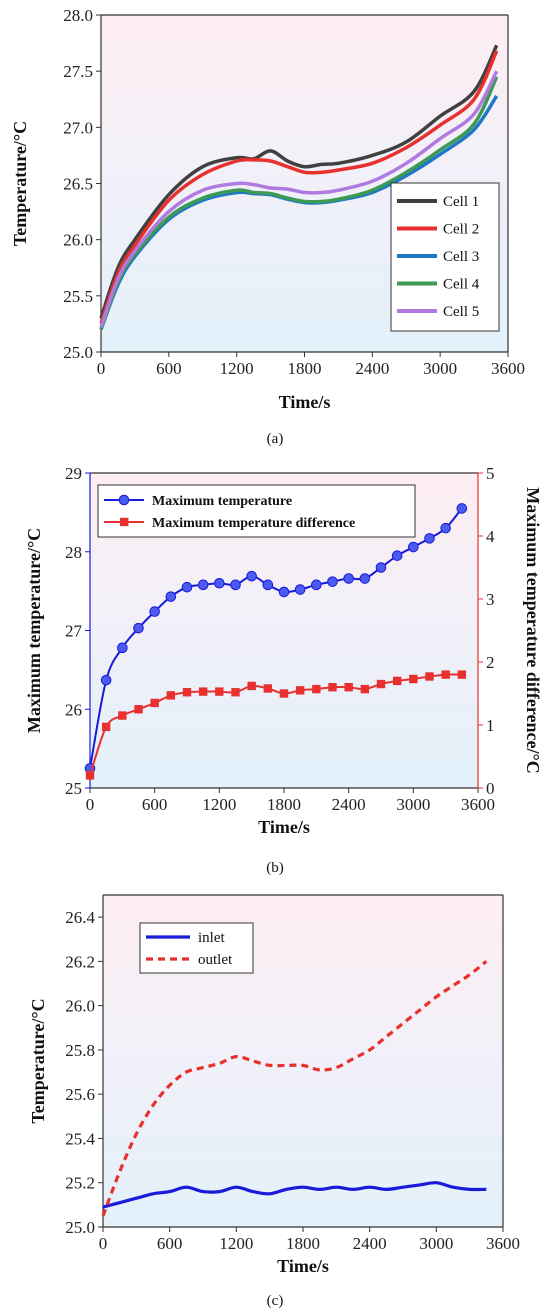 This screenshot has width=550, height=1315. What do you see at coordinates (275, 439) in the screenshot?
I see `panel-label-a: (a)` at bounding box center [275, 439].